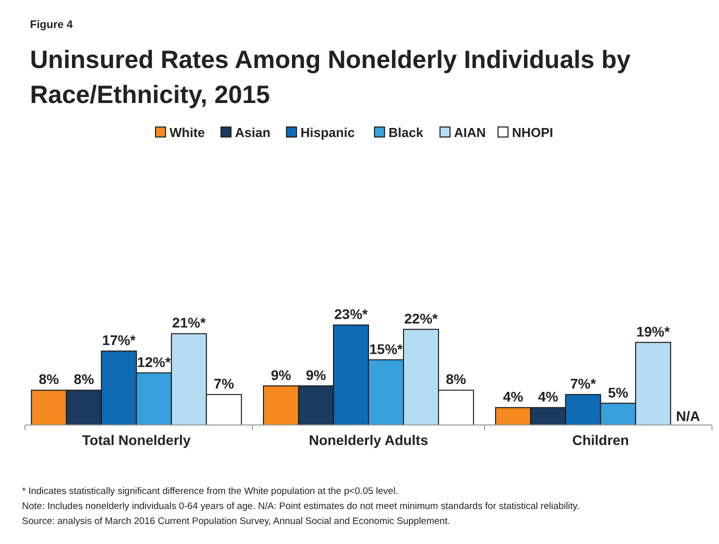  What do you see at coordinates (653, 331) in the screenshot?
I see `data-label: 19%*` at bounding box center [653, 331].